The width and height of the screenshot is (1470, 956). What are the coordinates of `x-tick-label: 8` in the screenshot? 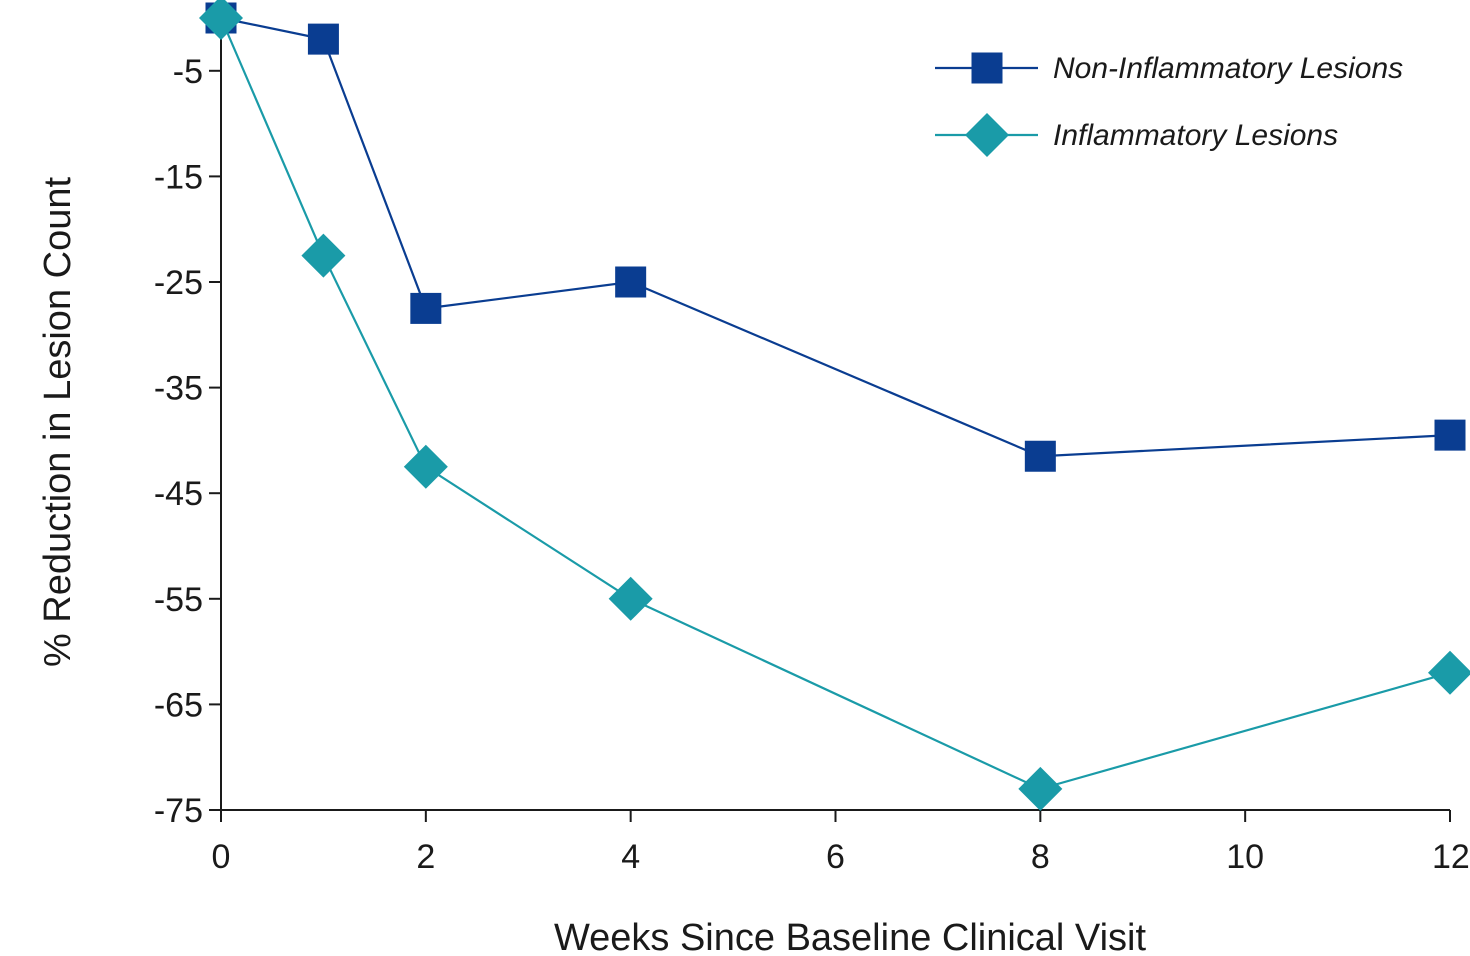 It's located at (1040, 857).